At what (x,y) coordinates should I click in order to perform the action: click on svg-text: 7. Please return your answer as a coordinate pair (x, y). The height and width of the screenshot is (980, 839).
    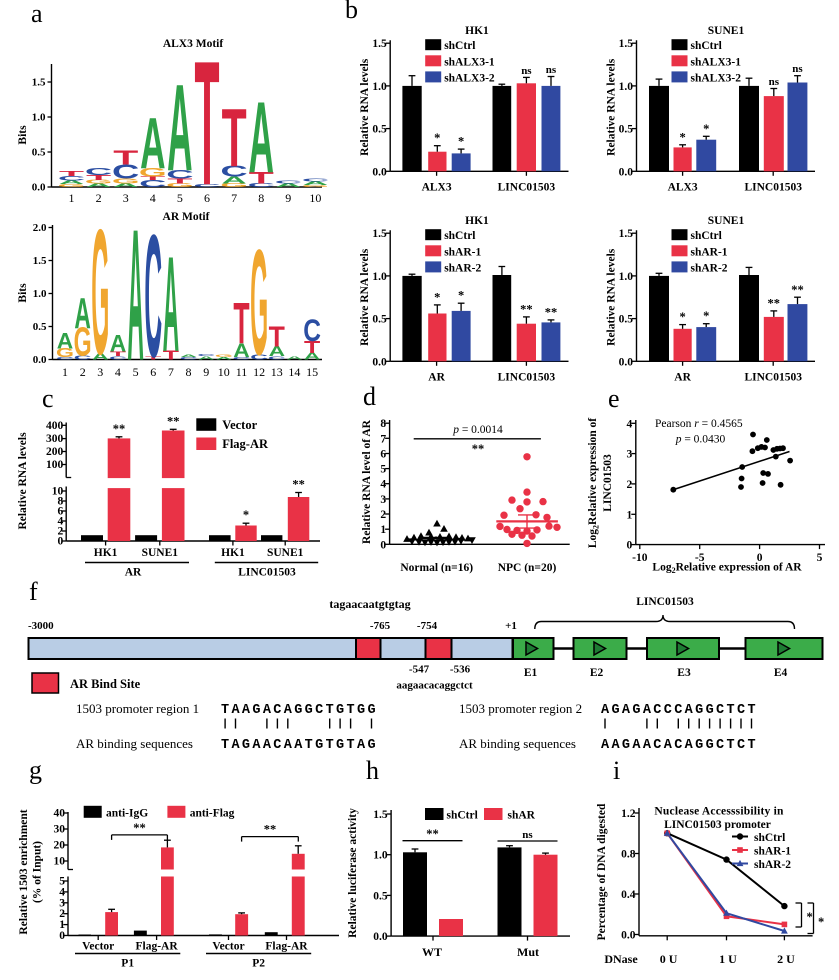
    Looking at the image, I should click on (171, 372).